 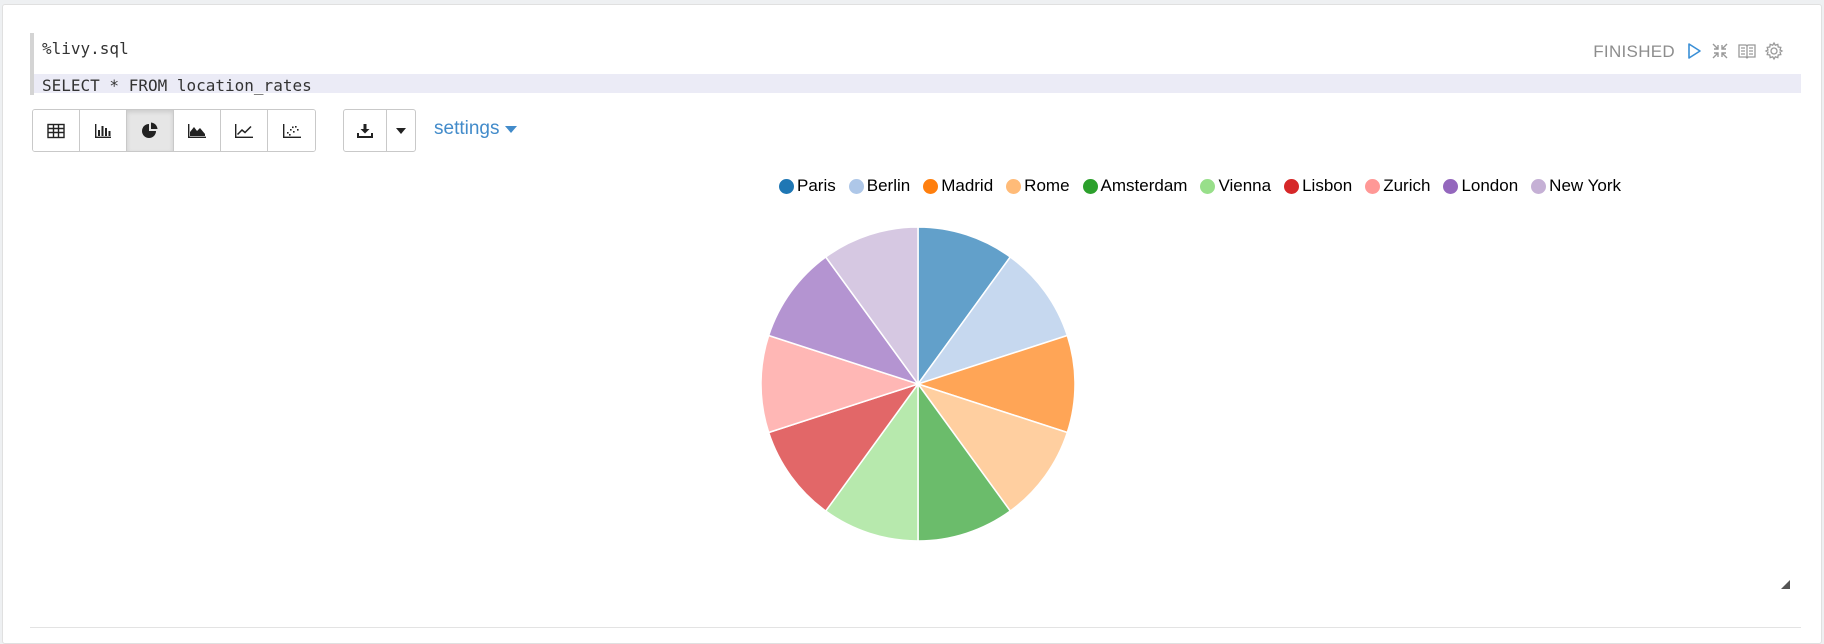 I want to click on legend-item: New York, so click(x=1576, y=186).